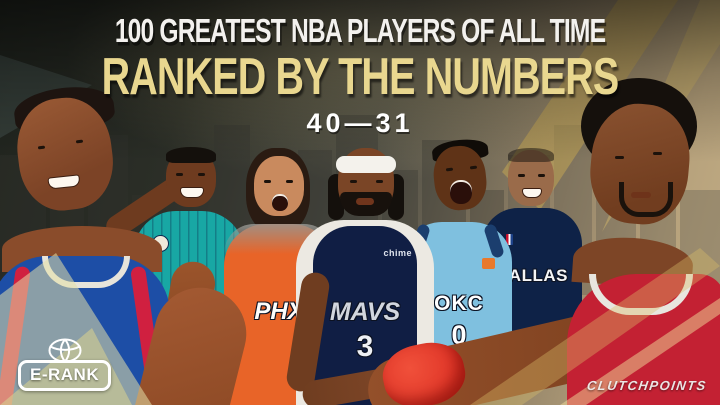 The image size is (720, 405). Describe the element at coordinates (65, 375) in the screenshot. I see `erank-label: E-RANK` at that location.